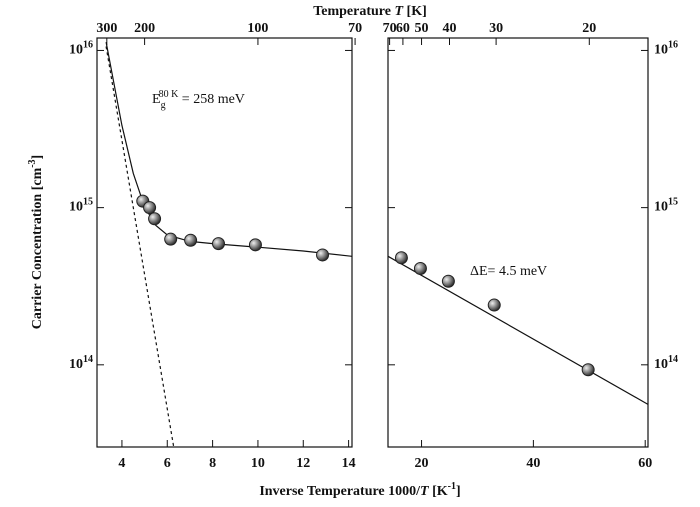  What do you see at coordinates (163, 105) in the screenshot?
I see `annotation-part: g` at bounding box center [163, 105].